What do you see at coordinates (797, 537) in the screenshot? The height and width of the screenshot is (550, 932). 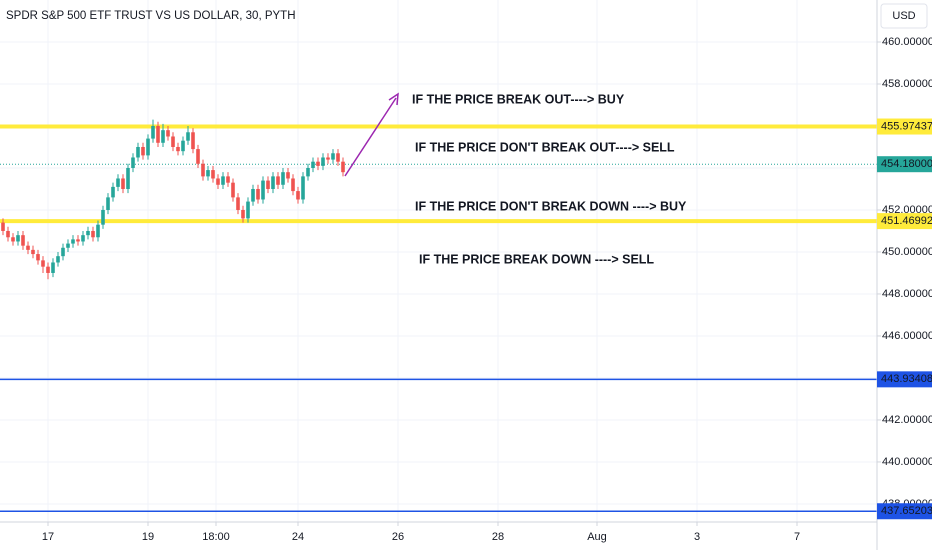 I see `x-tick-label: 7` at bounding box center [797, 537].